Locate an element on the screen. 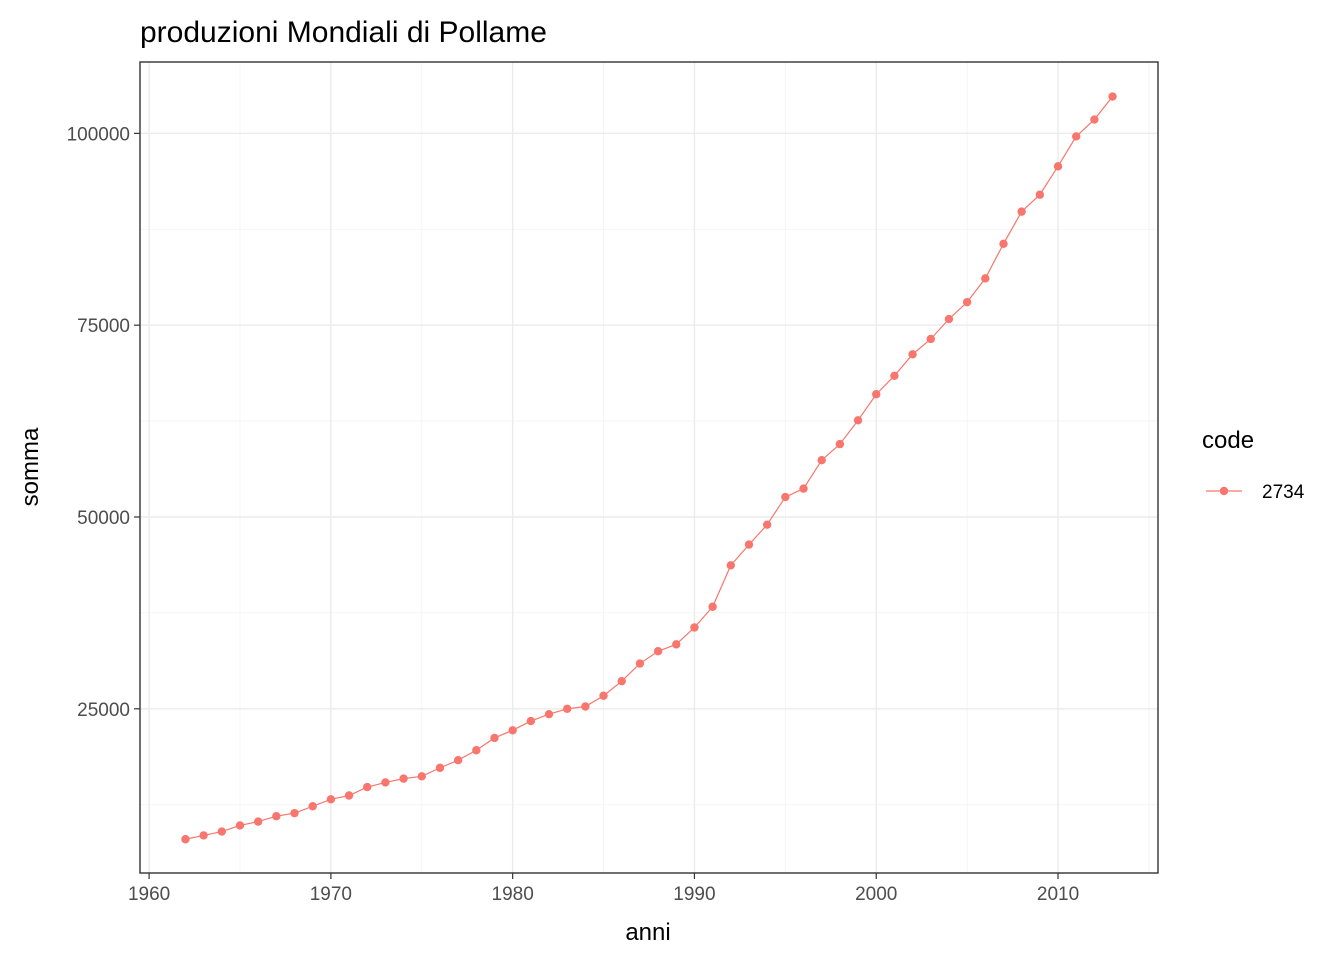 This screenshot has width=1344, height=960. legend-key-point is located at coordinates (1224, 491).